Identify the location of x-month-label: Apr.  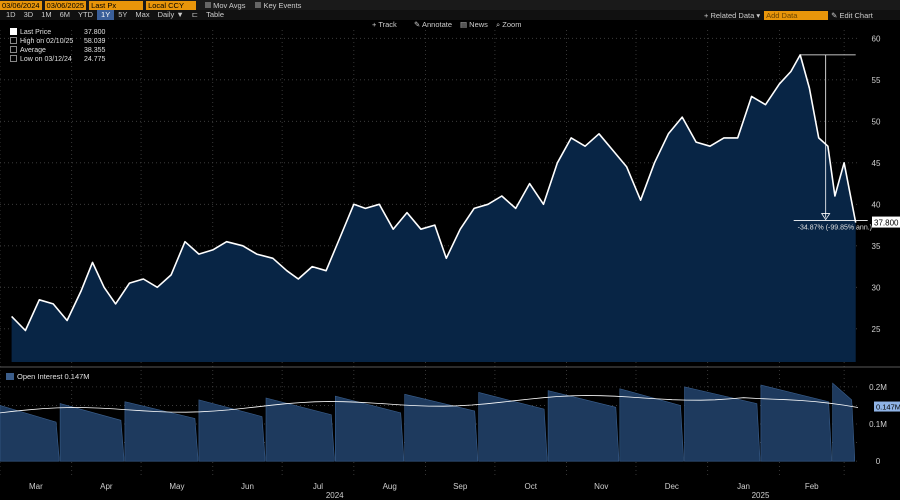
(106, 486).